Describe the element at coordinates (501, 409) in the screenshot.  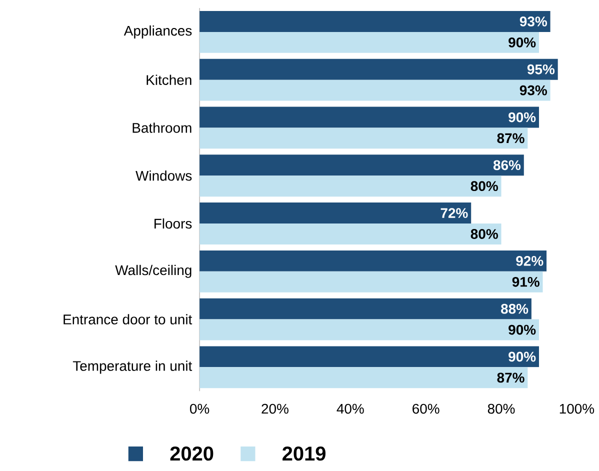
I see `x-tick-label: 80%` at that location.